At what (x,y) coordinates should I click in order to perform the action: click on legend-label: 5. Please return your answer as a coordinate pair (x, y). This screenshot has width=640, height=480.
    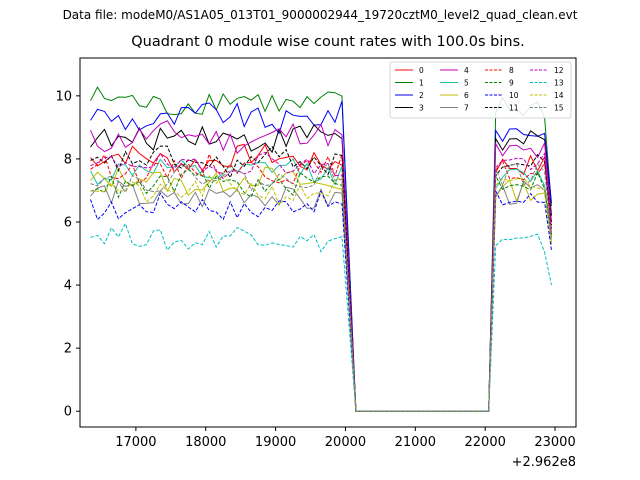
    Looking at the image, I should click on (466, 82).